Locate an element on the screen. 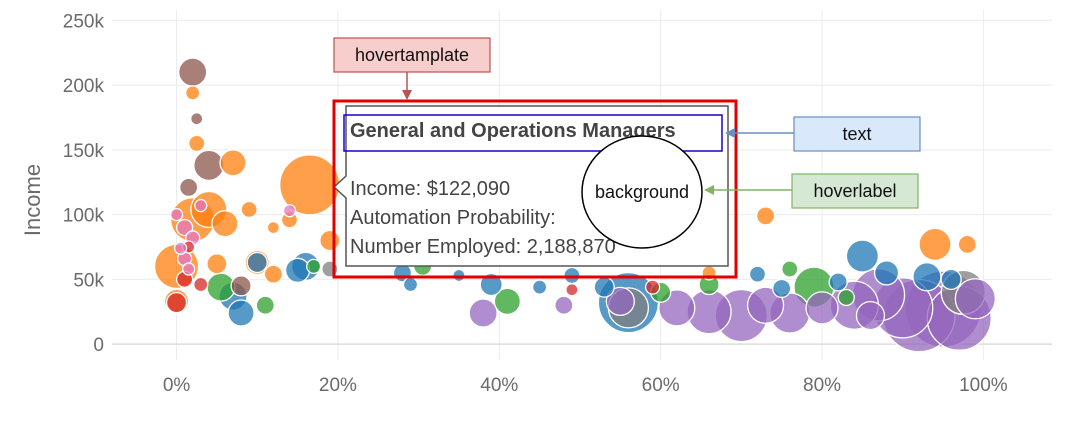 Image resolution: width=1066 pixels, height=421 pixels. hoverlabel-callout-label: hoverlabel is located at coordinates (854, 191).